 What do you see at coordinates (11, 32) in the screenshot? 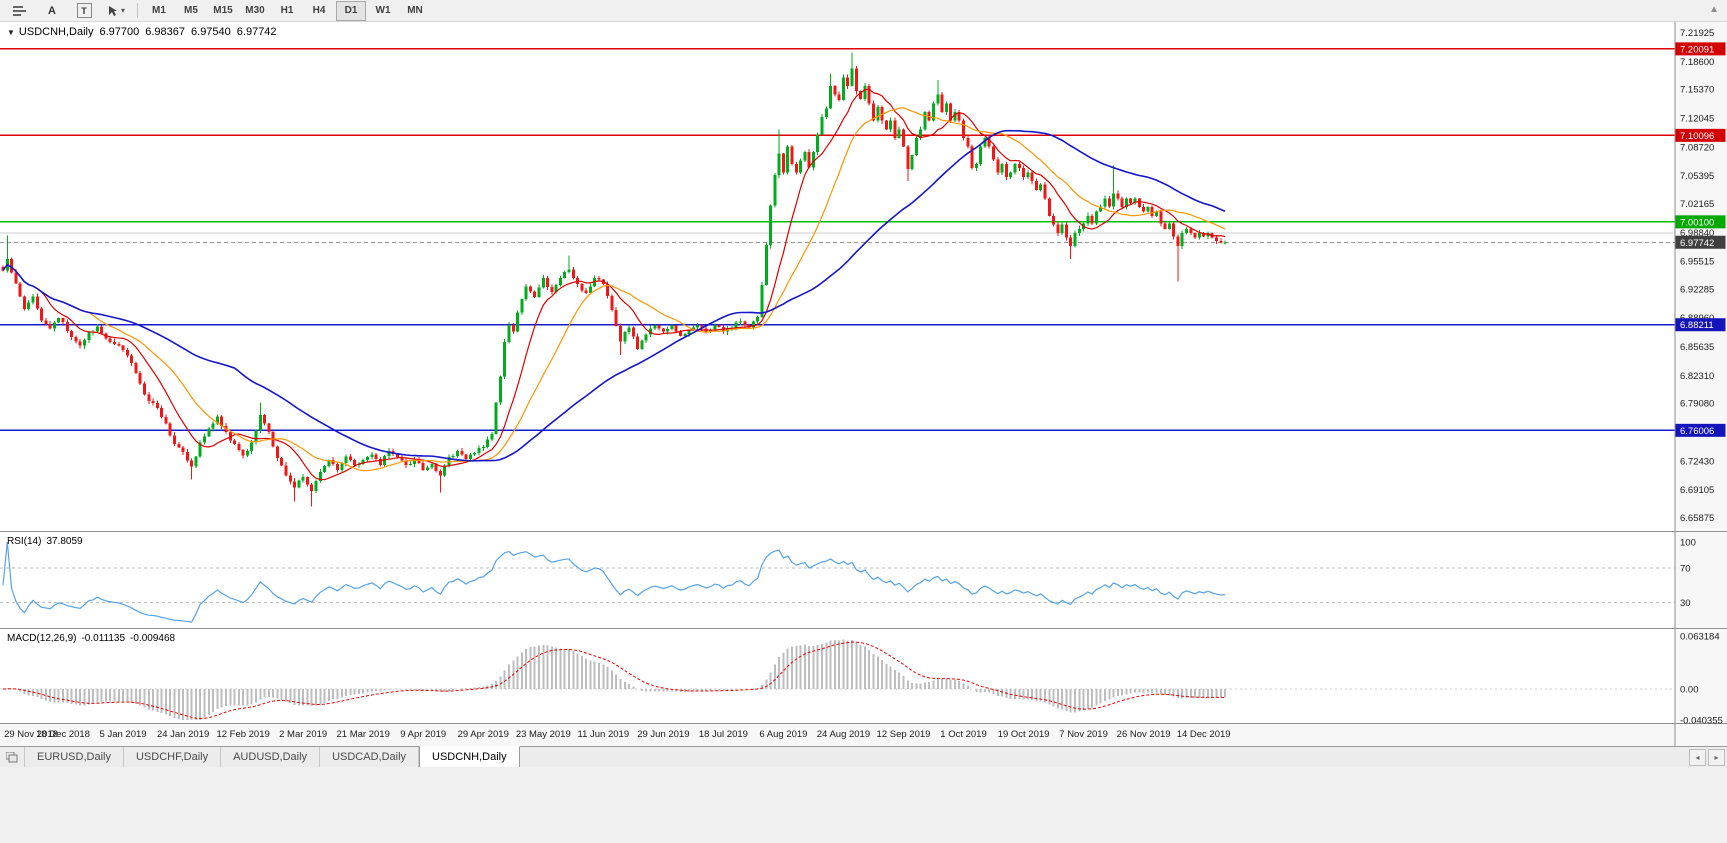
I see `collapse-icon: ▼` at bounding box center [11, 32].